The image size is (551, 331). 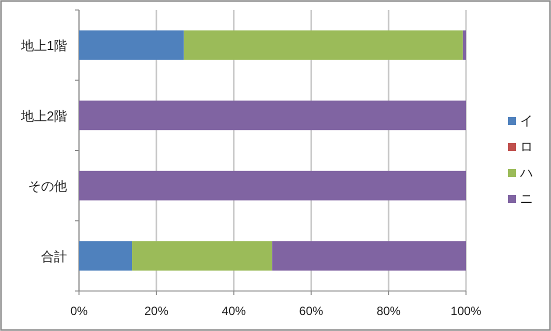 I want to click on legend-label: ハ, so click(x=526, y=172).